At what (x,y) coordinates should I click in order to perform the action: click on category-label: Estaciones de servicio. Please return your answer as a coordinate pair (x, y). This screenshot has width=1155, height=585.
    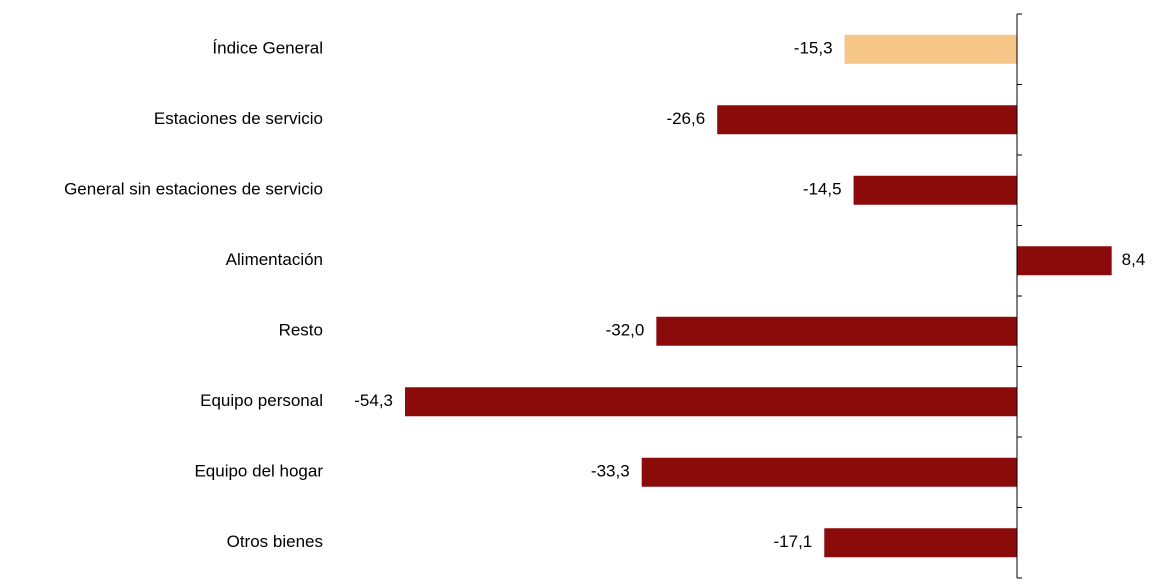
    Looking at the image, I should click on (238, 118).